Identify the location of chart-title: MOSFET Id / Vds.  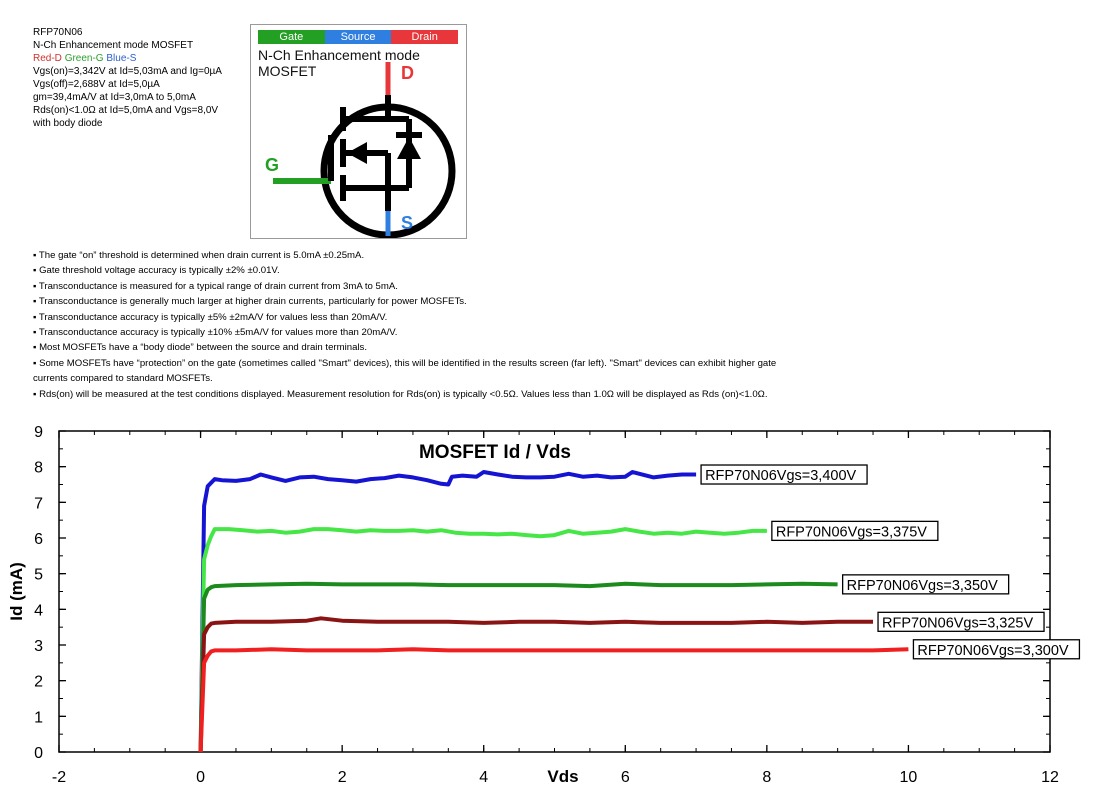
(495, 452).